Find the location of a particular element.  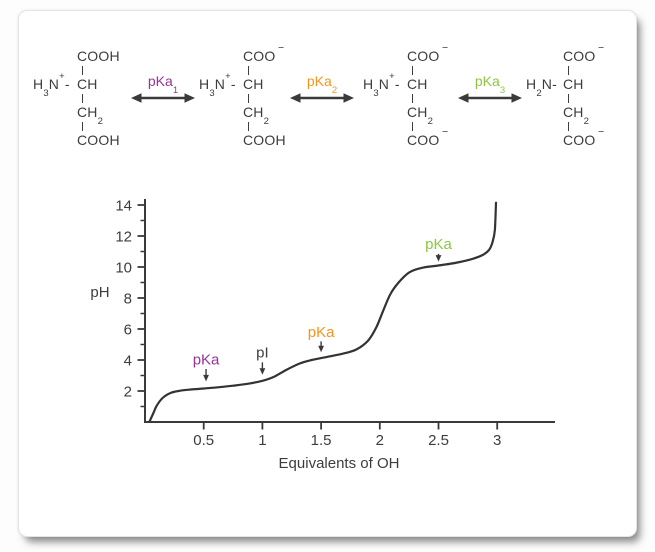

equilibrium-arrow-2: pKa2 is located at coordinates (322, 88).